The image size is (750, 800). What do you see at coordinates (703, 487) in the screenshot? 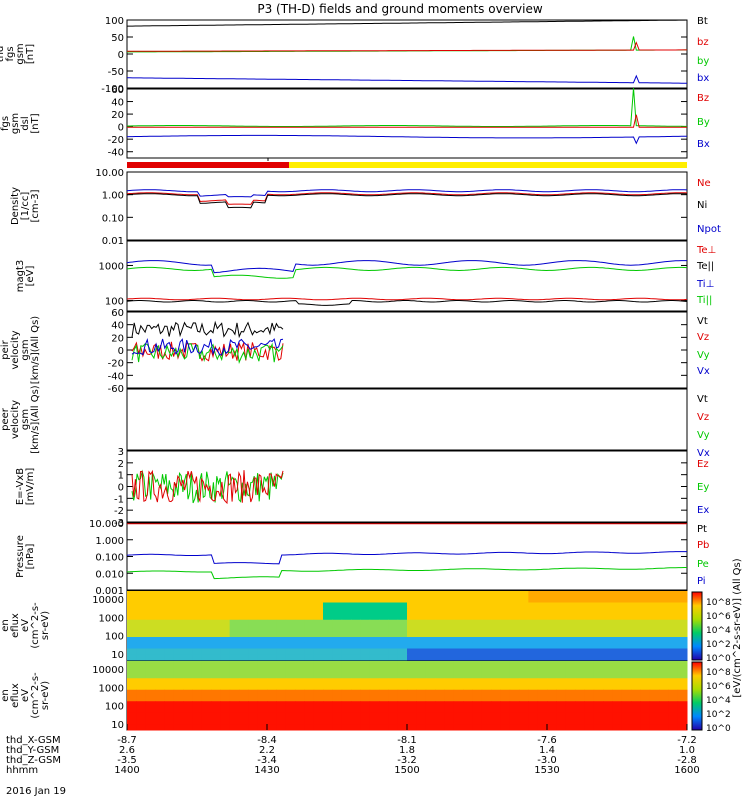
I see `legend-Ey: Ey` at bounding box center [703, 487].